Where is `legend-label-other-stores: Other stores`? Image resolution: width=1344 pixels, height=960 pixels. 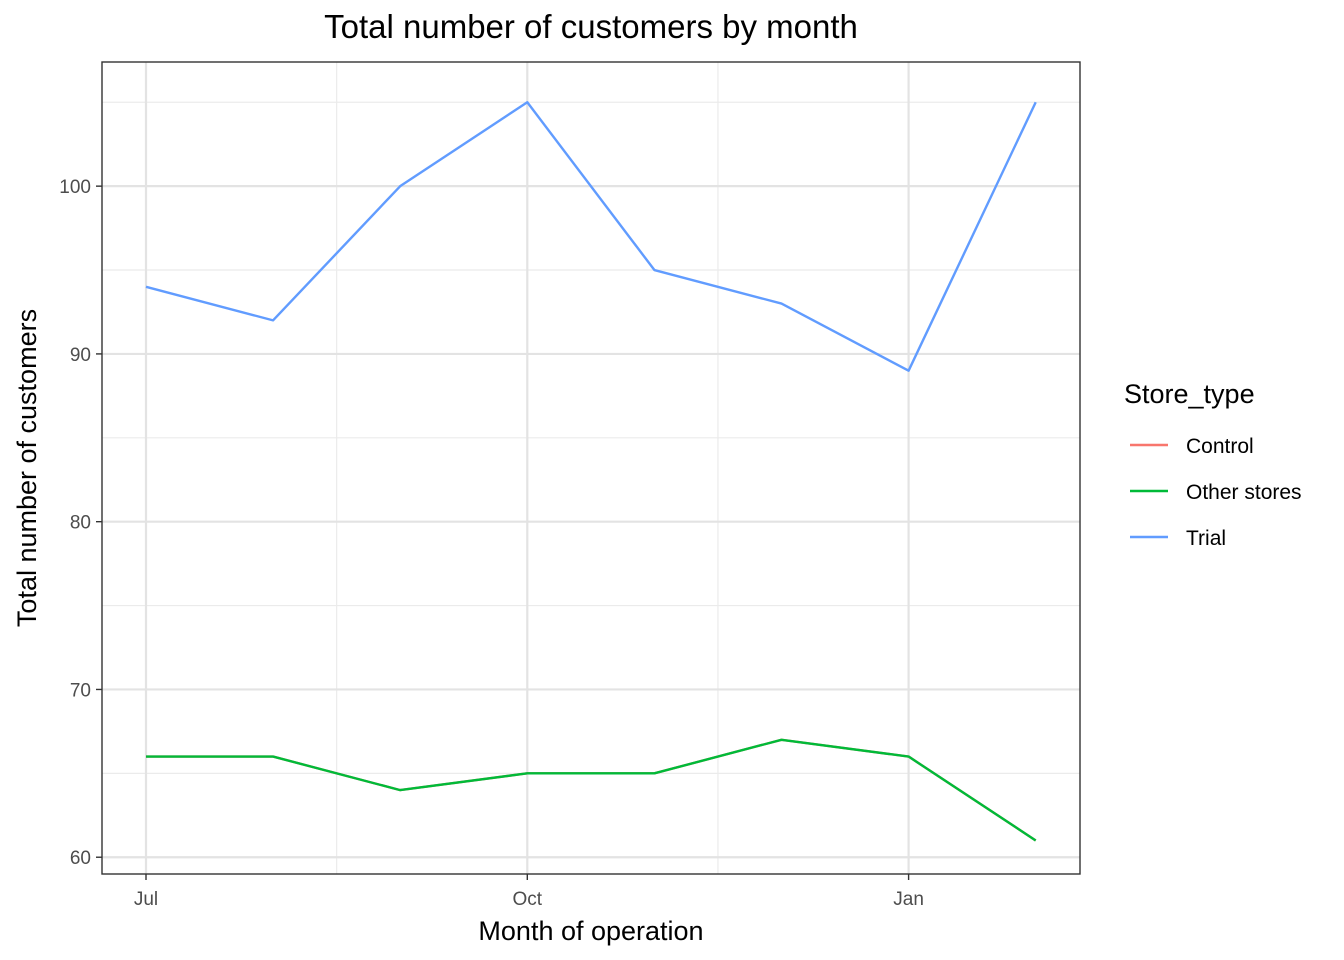
legend-label-other-stores: Other stores is located at coordinates (1244, 492).